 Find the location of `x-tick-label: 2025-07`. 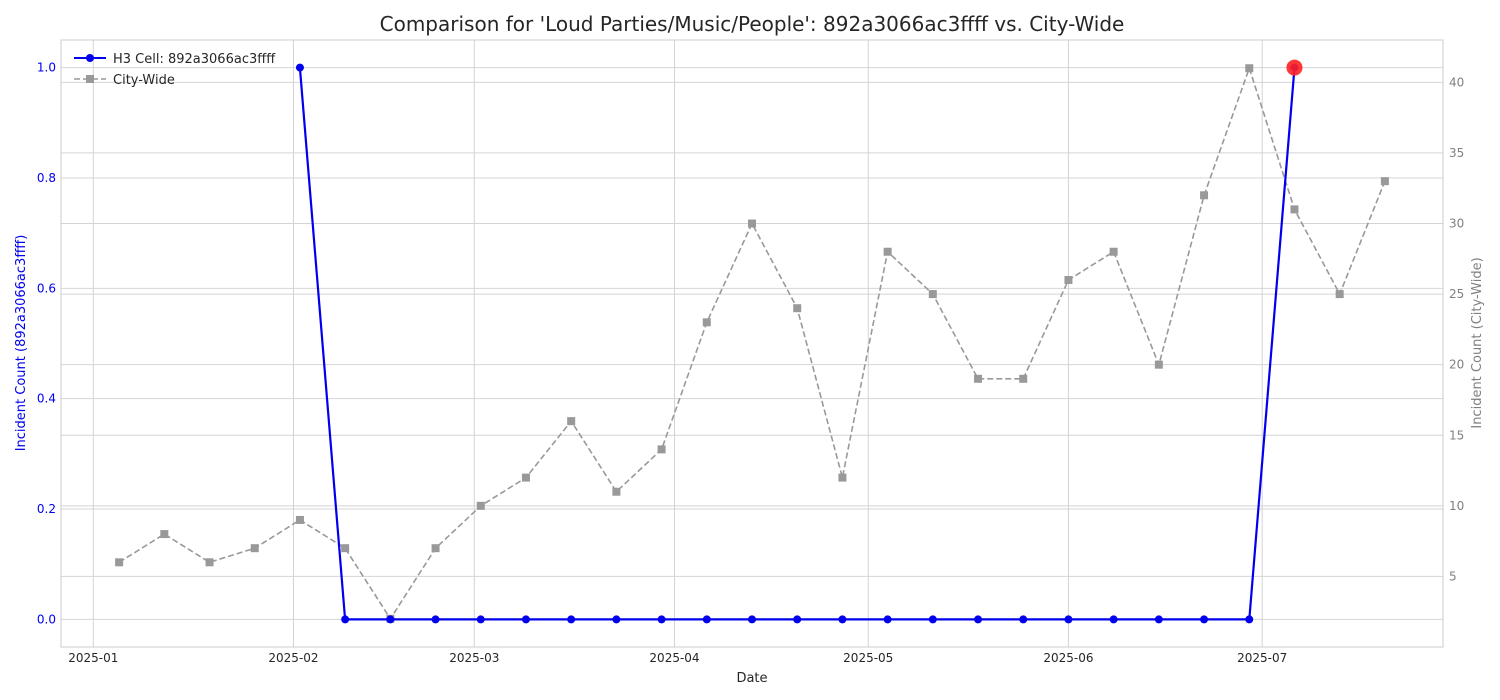

x-tick-label: 2025-07 is located at coordinates (1262, 658).